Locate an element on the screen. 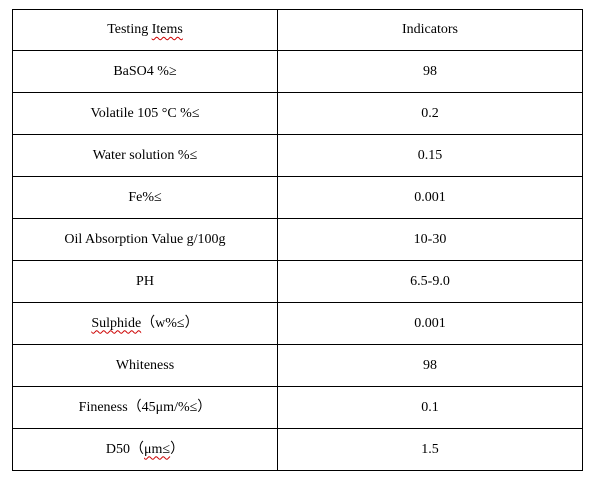 The width and height of the screenshot is (591, 483). testing-item-cell: Oil Absorption Value g/100g is located at coordinates (145, 239).